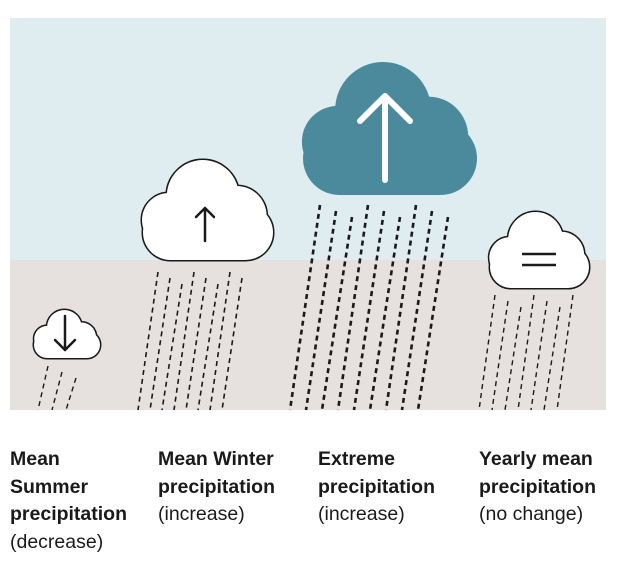  I want to click on caption-note: (decrease), so click(57, 541).